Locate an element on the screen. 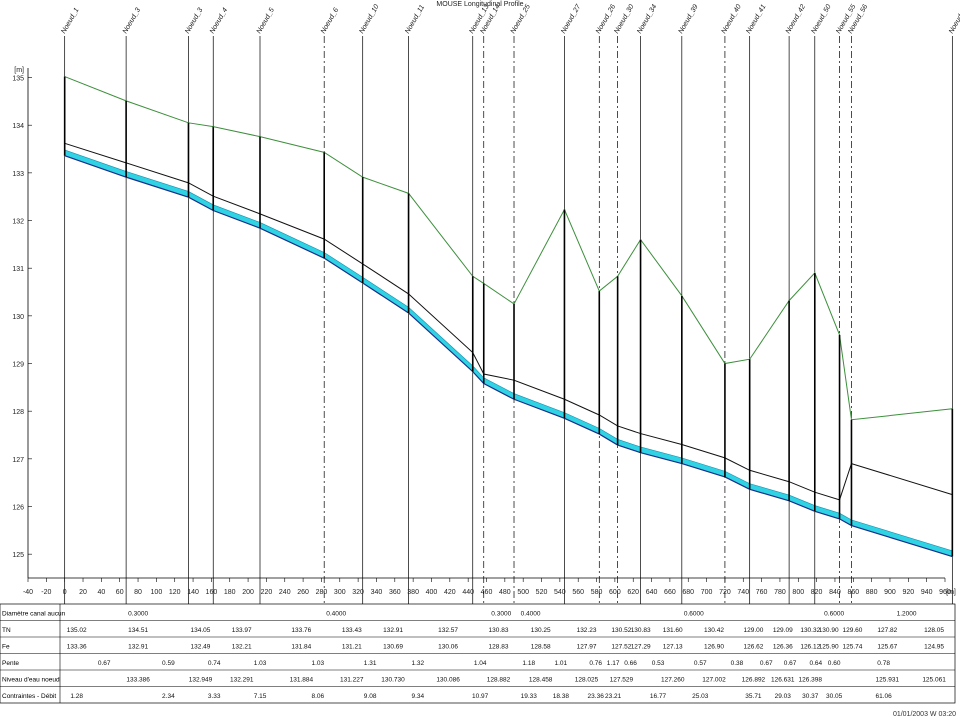  x-tick-label: 300 is located at coordinates (340, 592).